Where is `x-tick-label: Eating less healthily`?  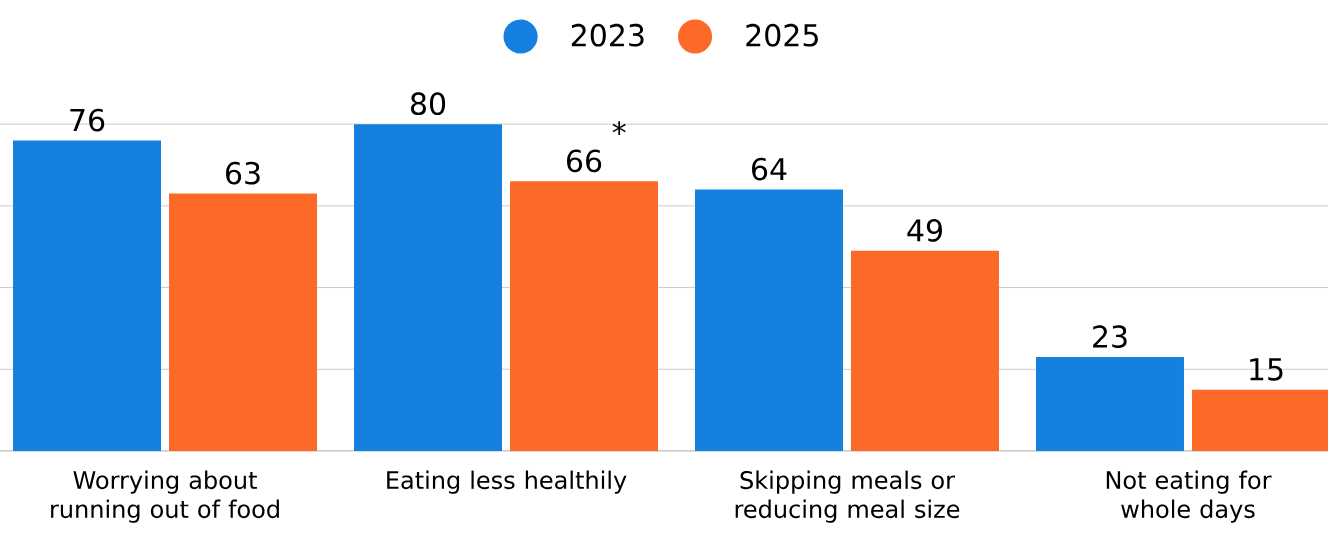
x-tick-label: Eating less healthily is located at coordinates (507, 482).